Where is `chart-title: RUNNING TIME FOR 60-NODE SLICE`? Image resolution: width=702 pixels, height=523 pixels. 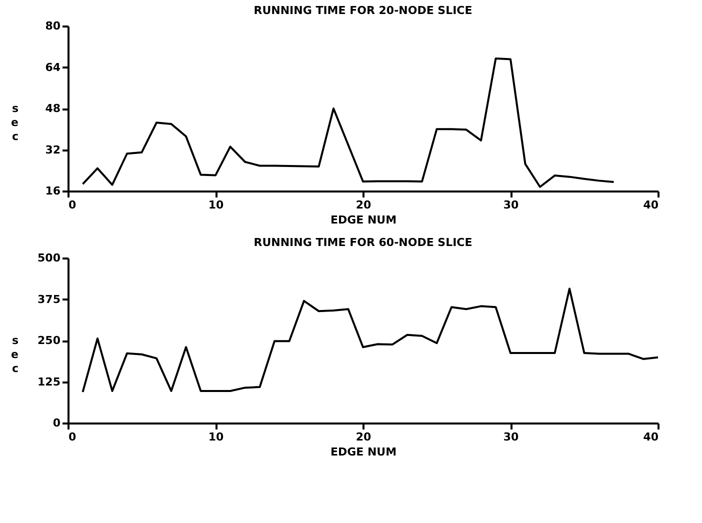
chart-title: RUNNING TIME FOR 60-NODE SLICE is located at coordinates (363, 242).